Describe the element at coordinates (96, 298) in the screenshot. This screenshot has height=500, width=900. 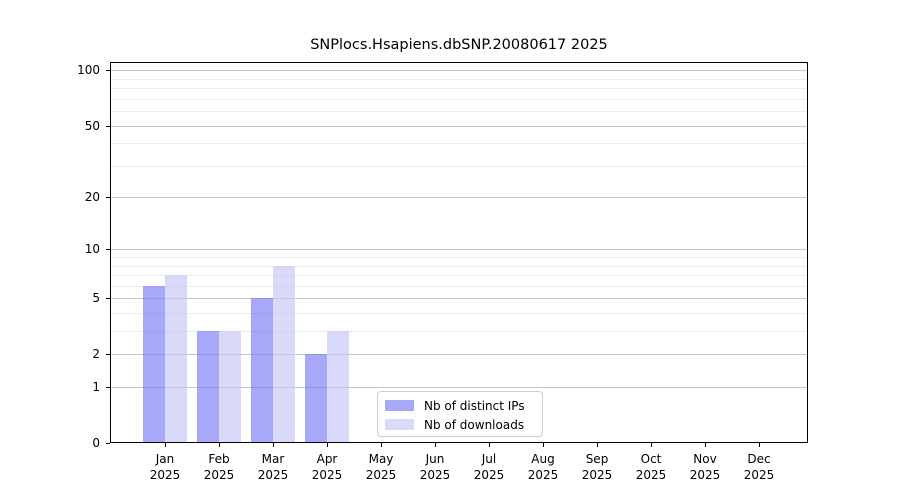
I see `y-tick-label: 5` at that location.